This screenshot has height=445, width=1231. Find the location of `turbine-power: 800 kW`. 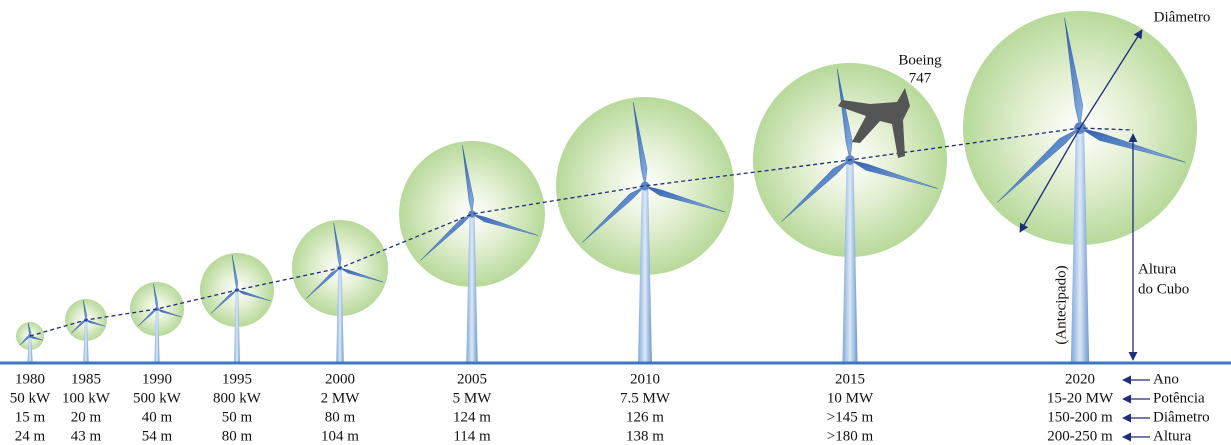

turbine-power: 800 kW is located at coordinates (237, 398).